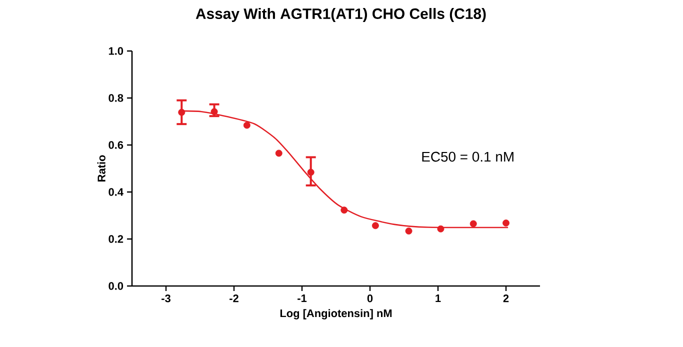 This screenshot has width=683, height=347. I want to click on y-tick-label: 0.8, so click(116, 98).